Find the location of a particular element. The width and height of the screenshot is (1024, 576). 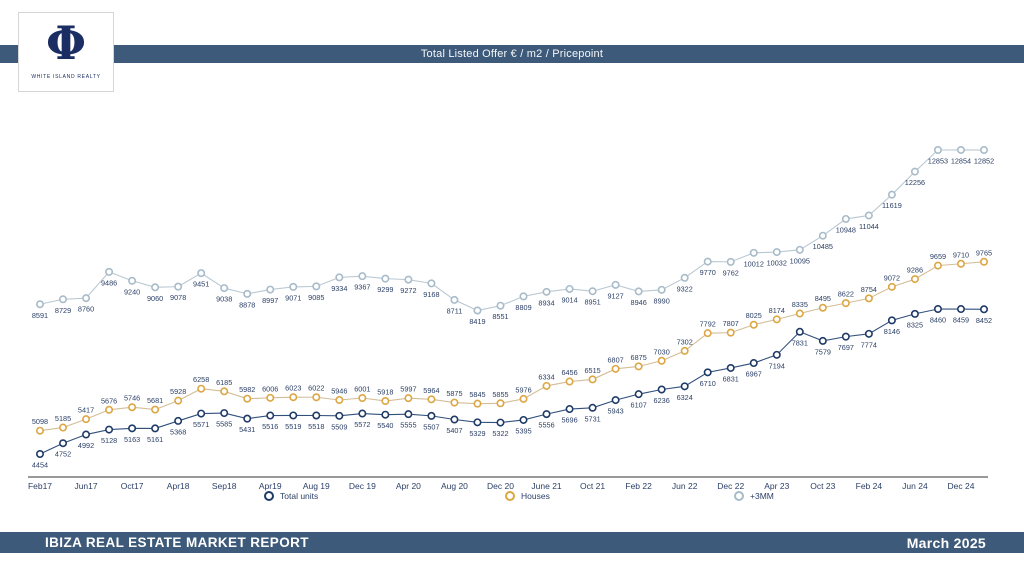

data-point-label-total-units: 5572 is located at coordinates (362, 424).